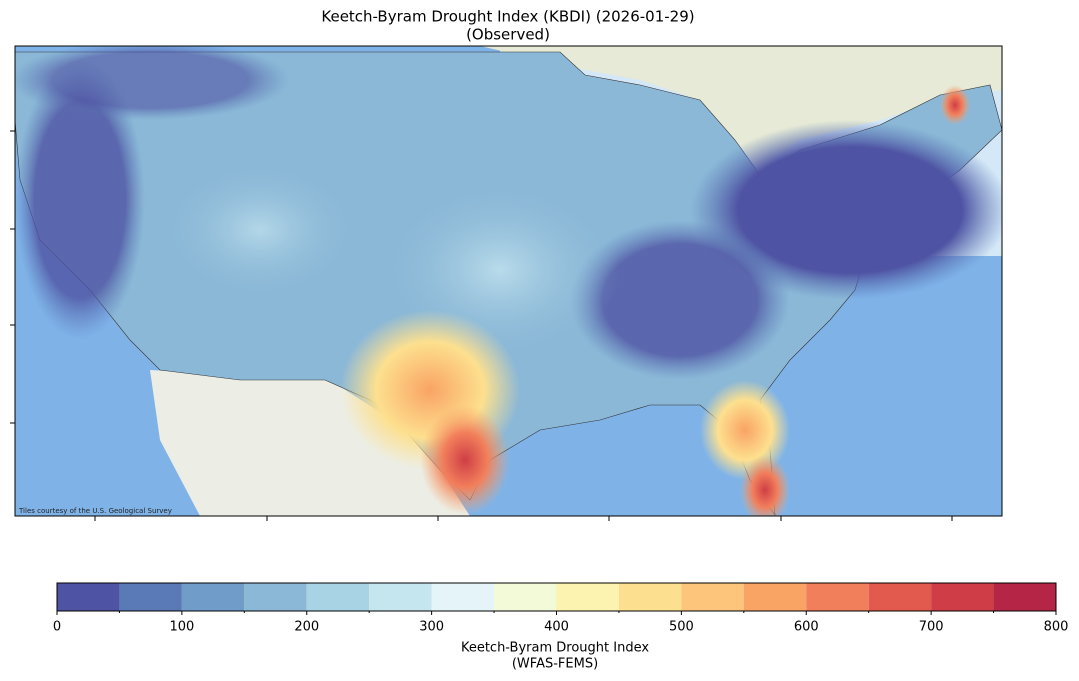 This screenshot has height=681, width=1079. I want to click on tick-label: 300, so click(431, 627).